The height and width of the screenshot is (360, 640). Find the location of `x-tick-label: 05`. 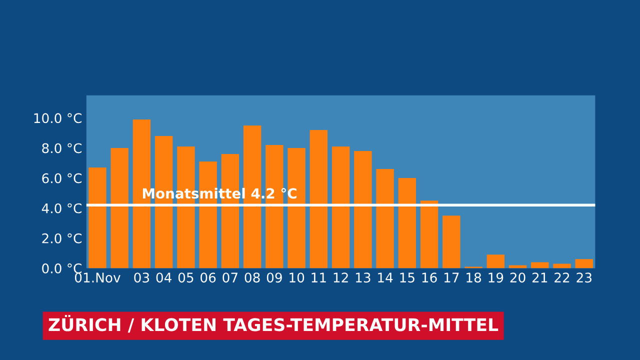

x-tick-label: 05 is located at coordinates (186, 277).